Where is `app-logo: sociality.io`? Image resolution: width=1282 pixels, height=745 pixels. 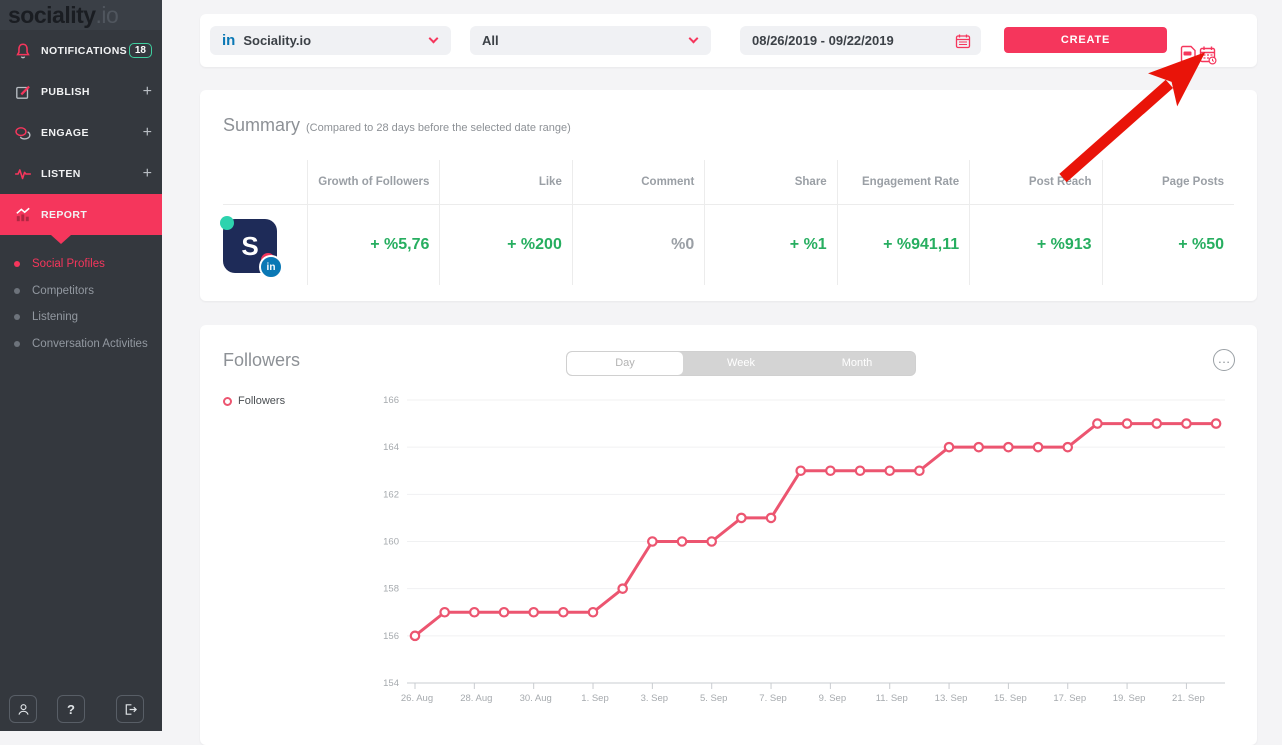
app-logo: sociality.io is located at coordinates (81, 15).